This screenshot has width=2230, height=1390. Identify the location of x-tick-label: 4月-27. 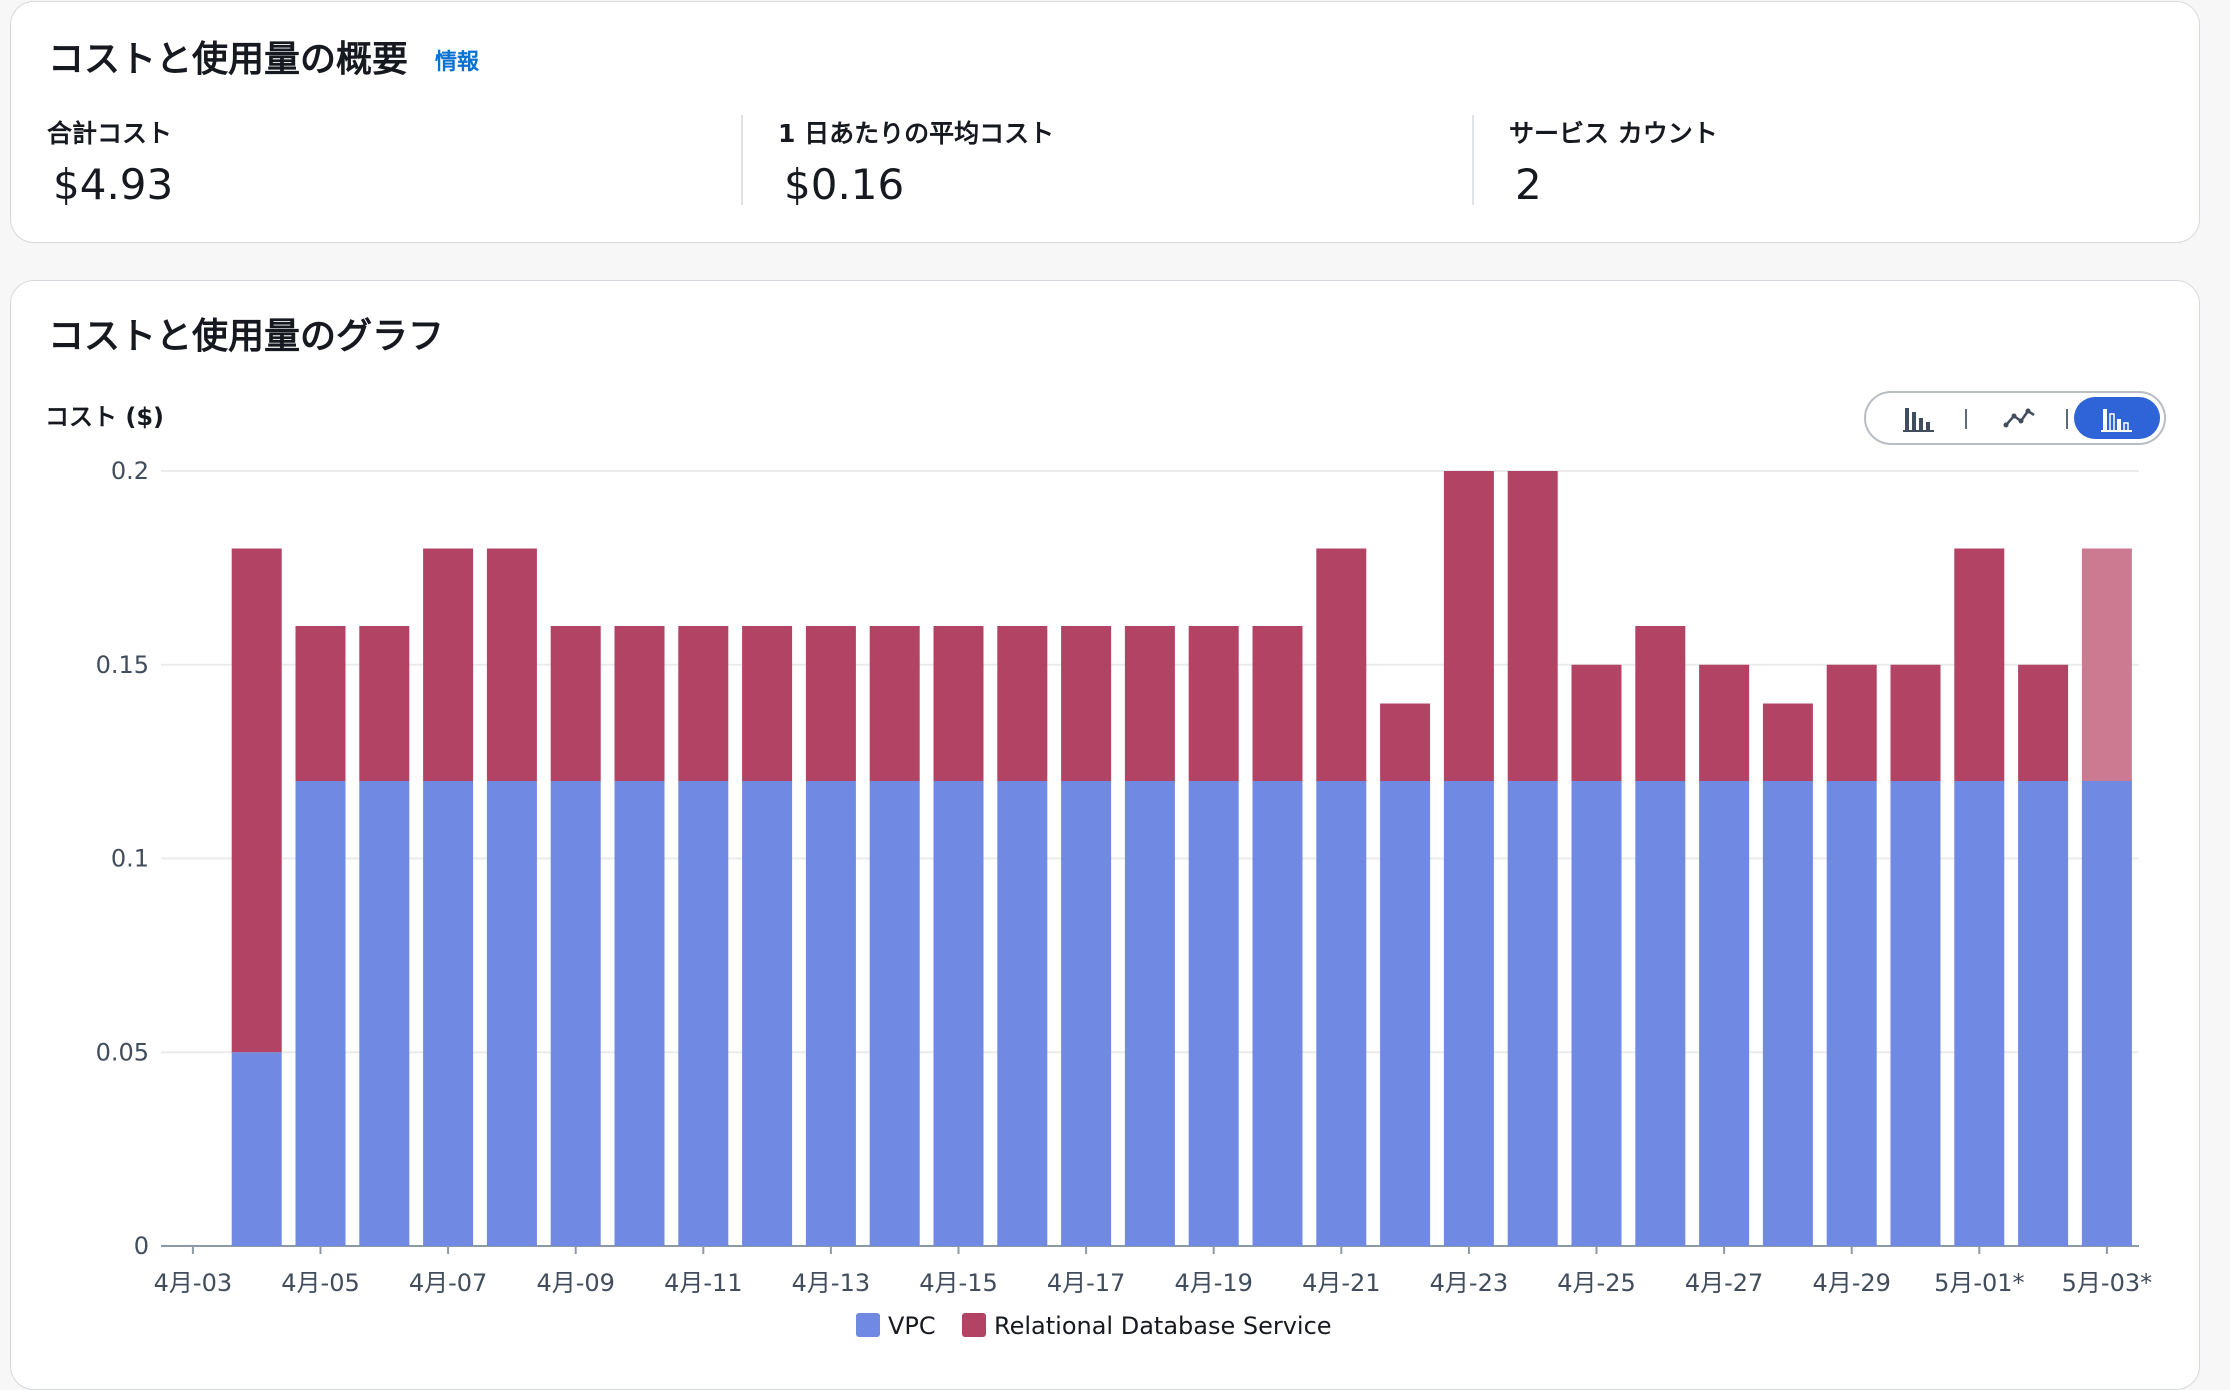
(1724, 1283).